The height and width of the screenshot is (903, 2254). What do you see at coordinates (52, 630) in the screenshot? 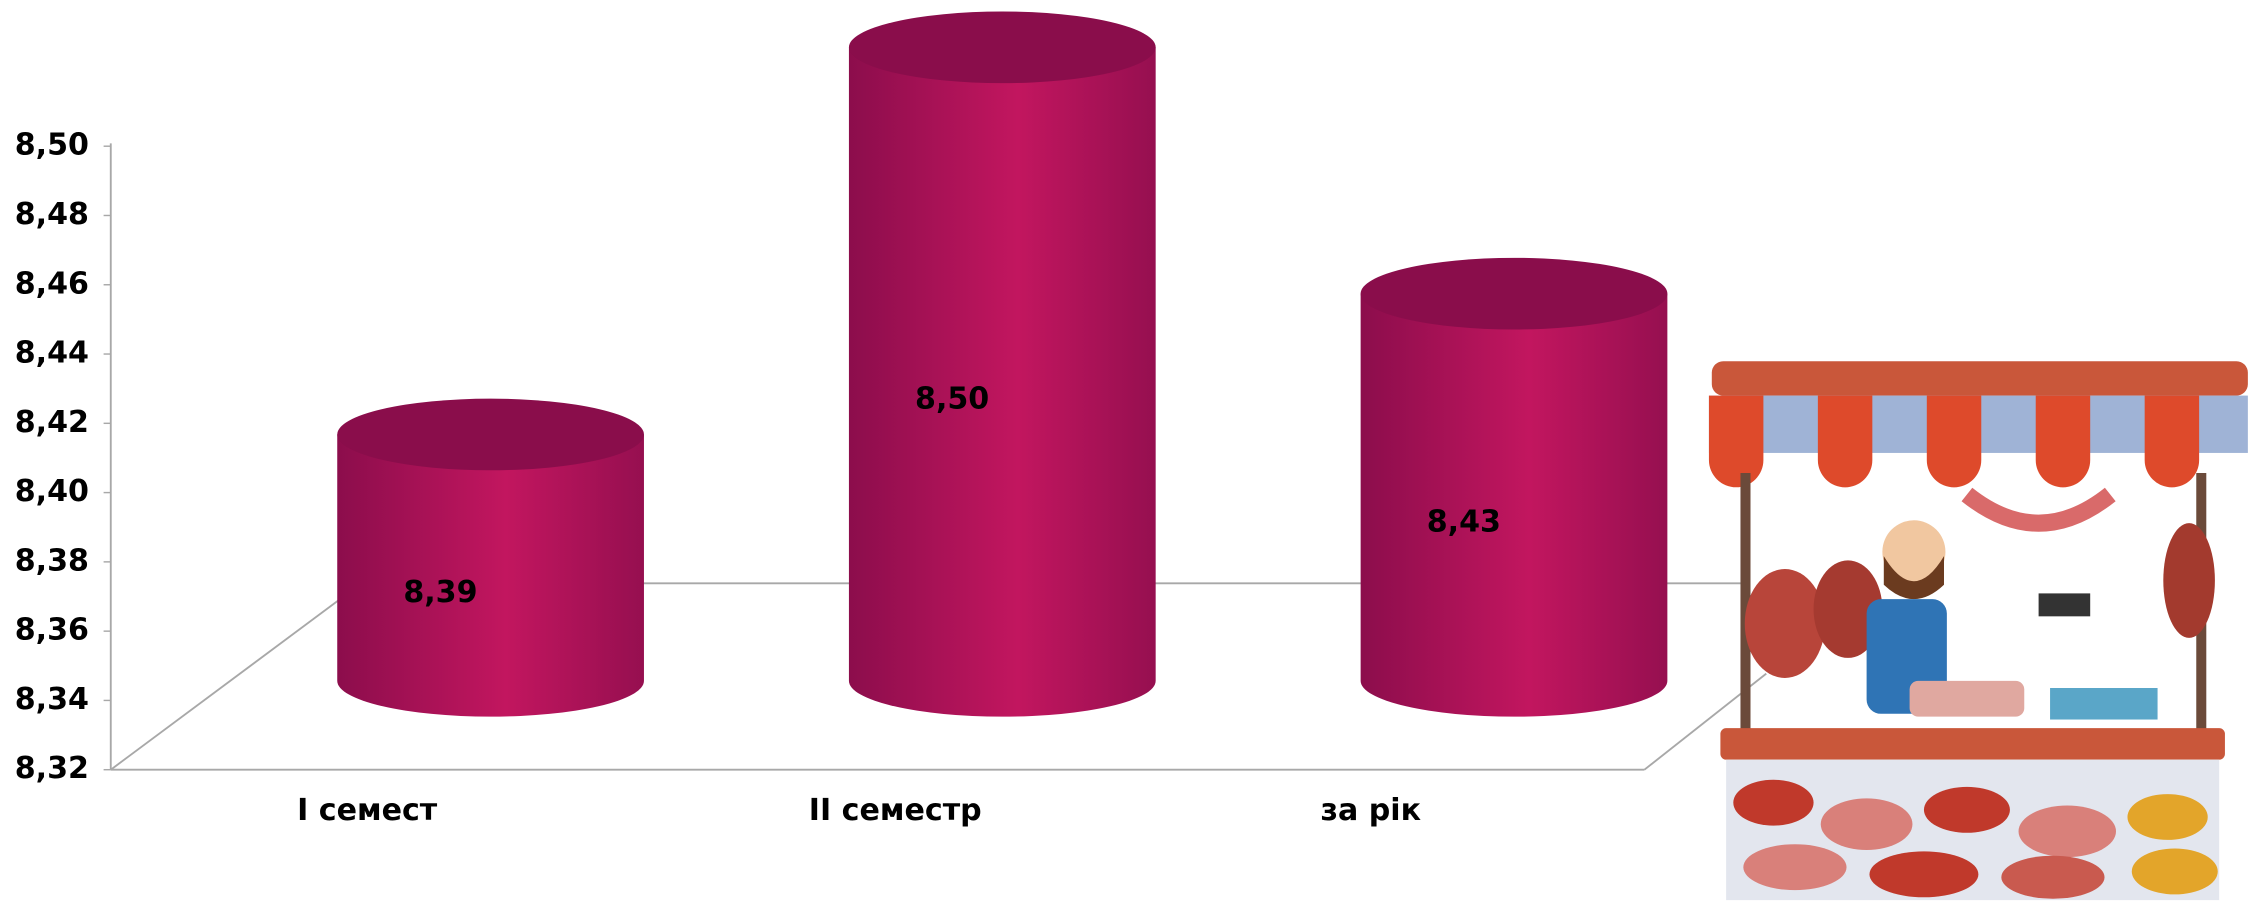
I see `y-tick-label: 8,36` at bounding box center [52, 630].